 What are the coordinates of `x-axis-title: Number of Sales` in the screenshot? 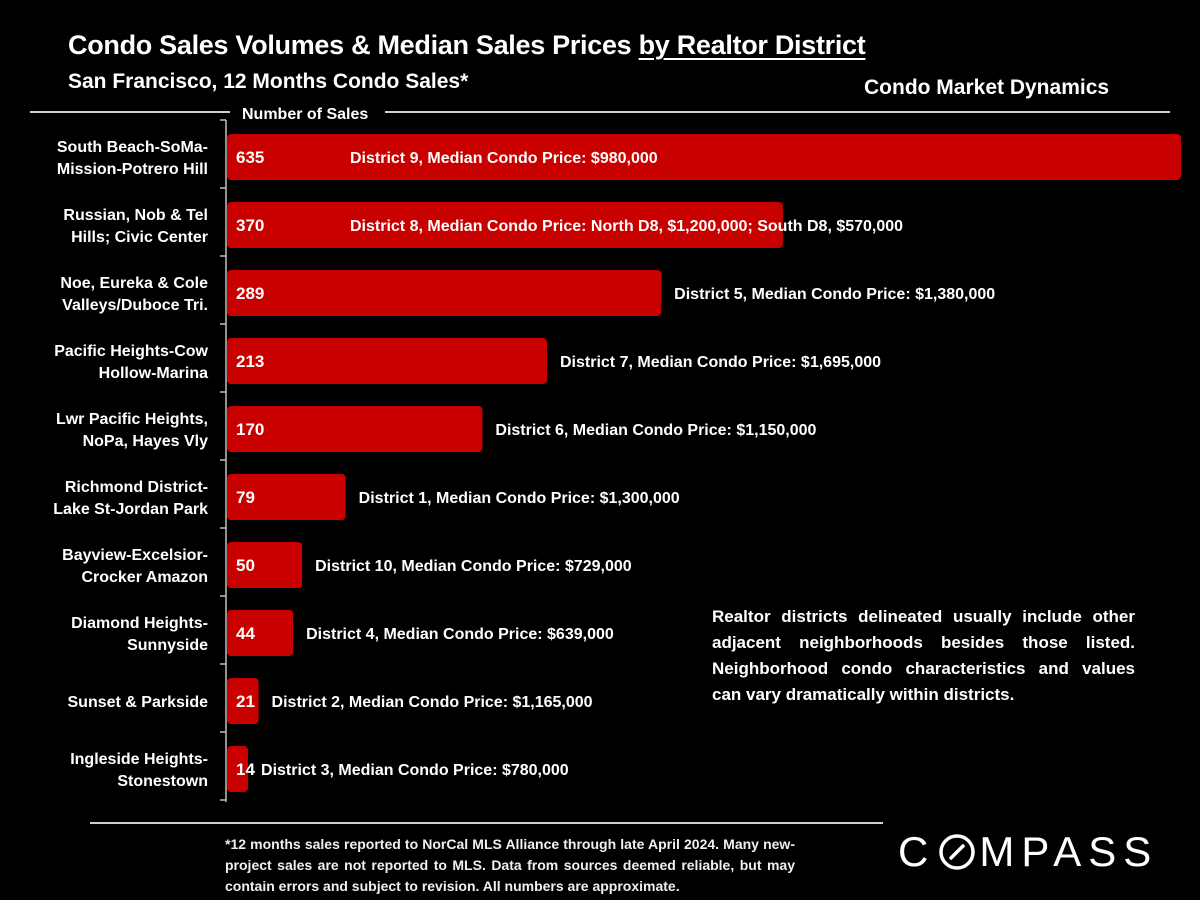 It's located at (305, 114).